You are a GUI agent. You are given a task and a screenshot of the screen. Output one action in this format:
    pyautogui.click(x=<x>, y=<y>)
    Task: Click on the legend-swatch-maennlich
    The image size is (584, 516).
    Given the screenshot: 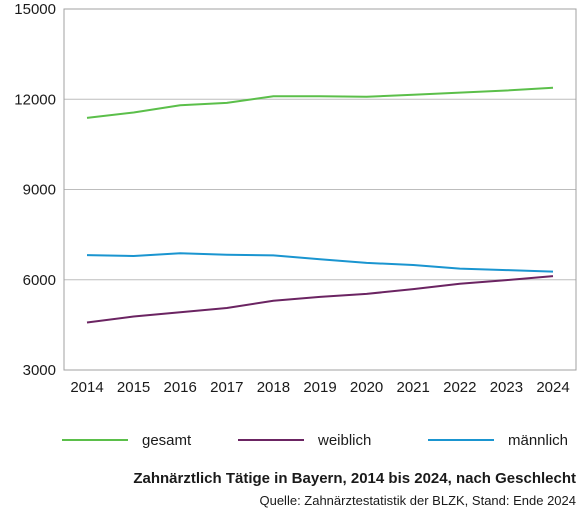 What is the action you would take?
    pyautogui.click(x=461, y=440)
    